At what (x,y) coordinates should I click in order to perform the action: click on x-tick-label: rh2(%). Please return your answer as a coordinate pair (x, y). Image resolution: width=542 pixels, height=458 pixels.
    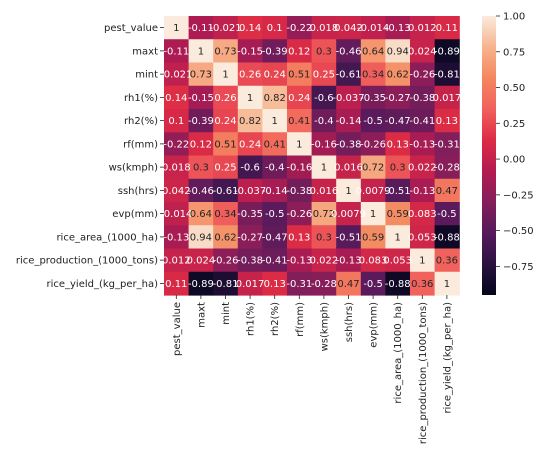
    Looking at the image, I should click on (275, 319).